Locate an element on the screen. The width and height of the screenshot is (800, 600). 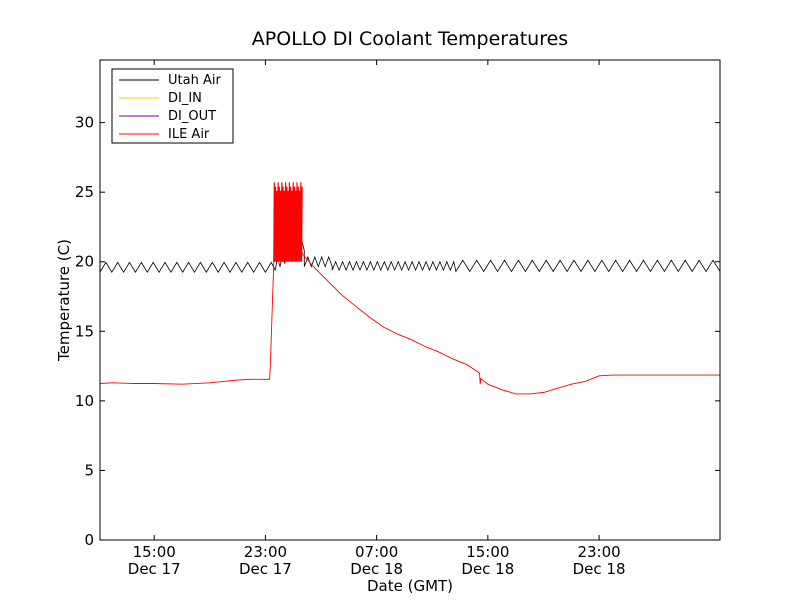
y-tick-label: 25 is located at coordinates (84, 192).